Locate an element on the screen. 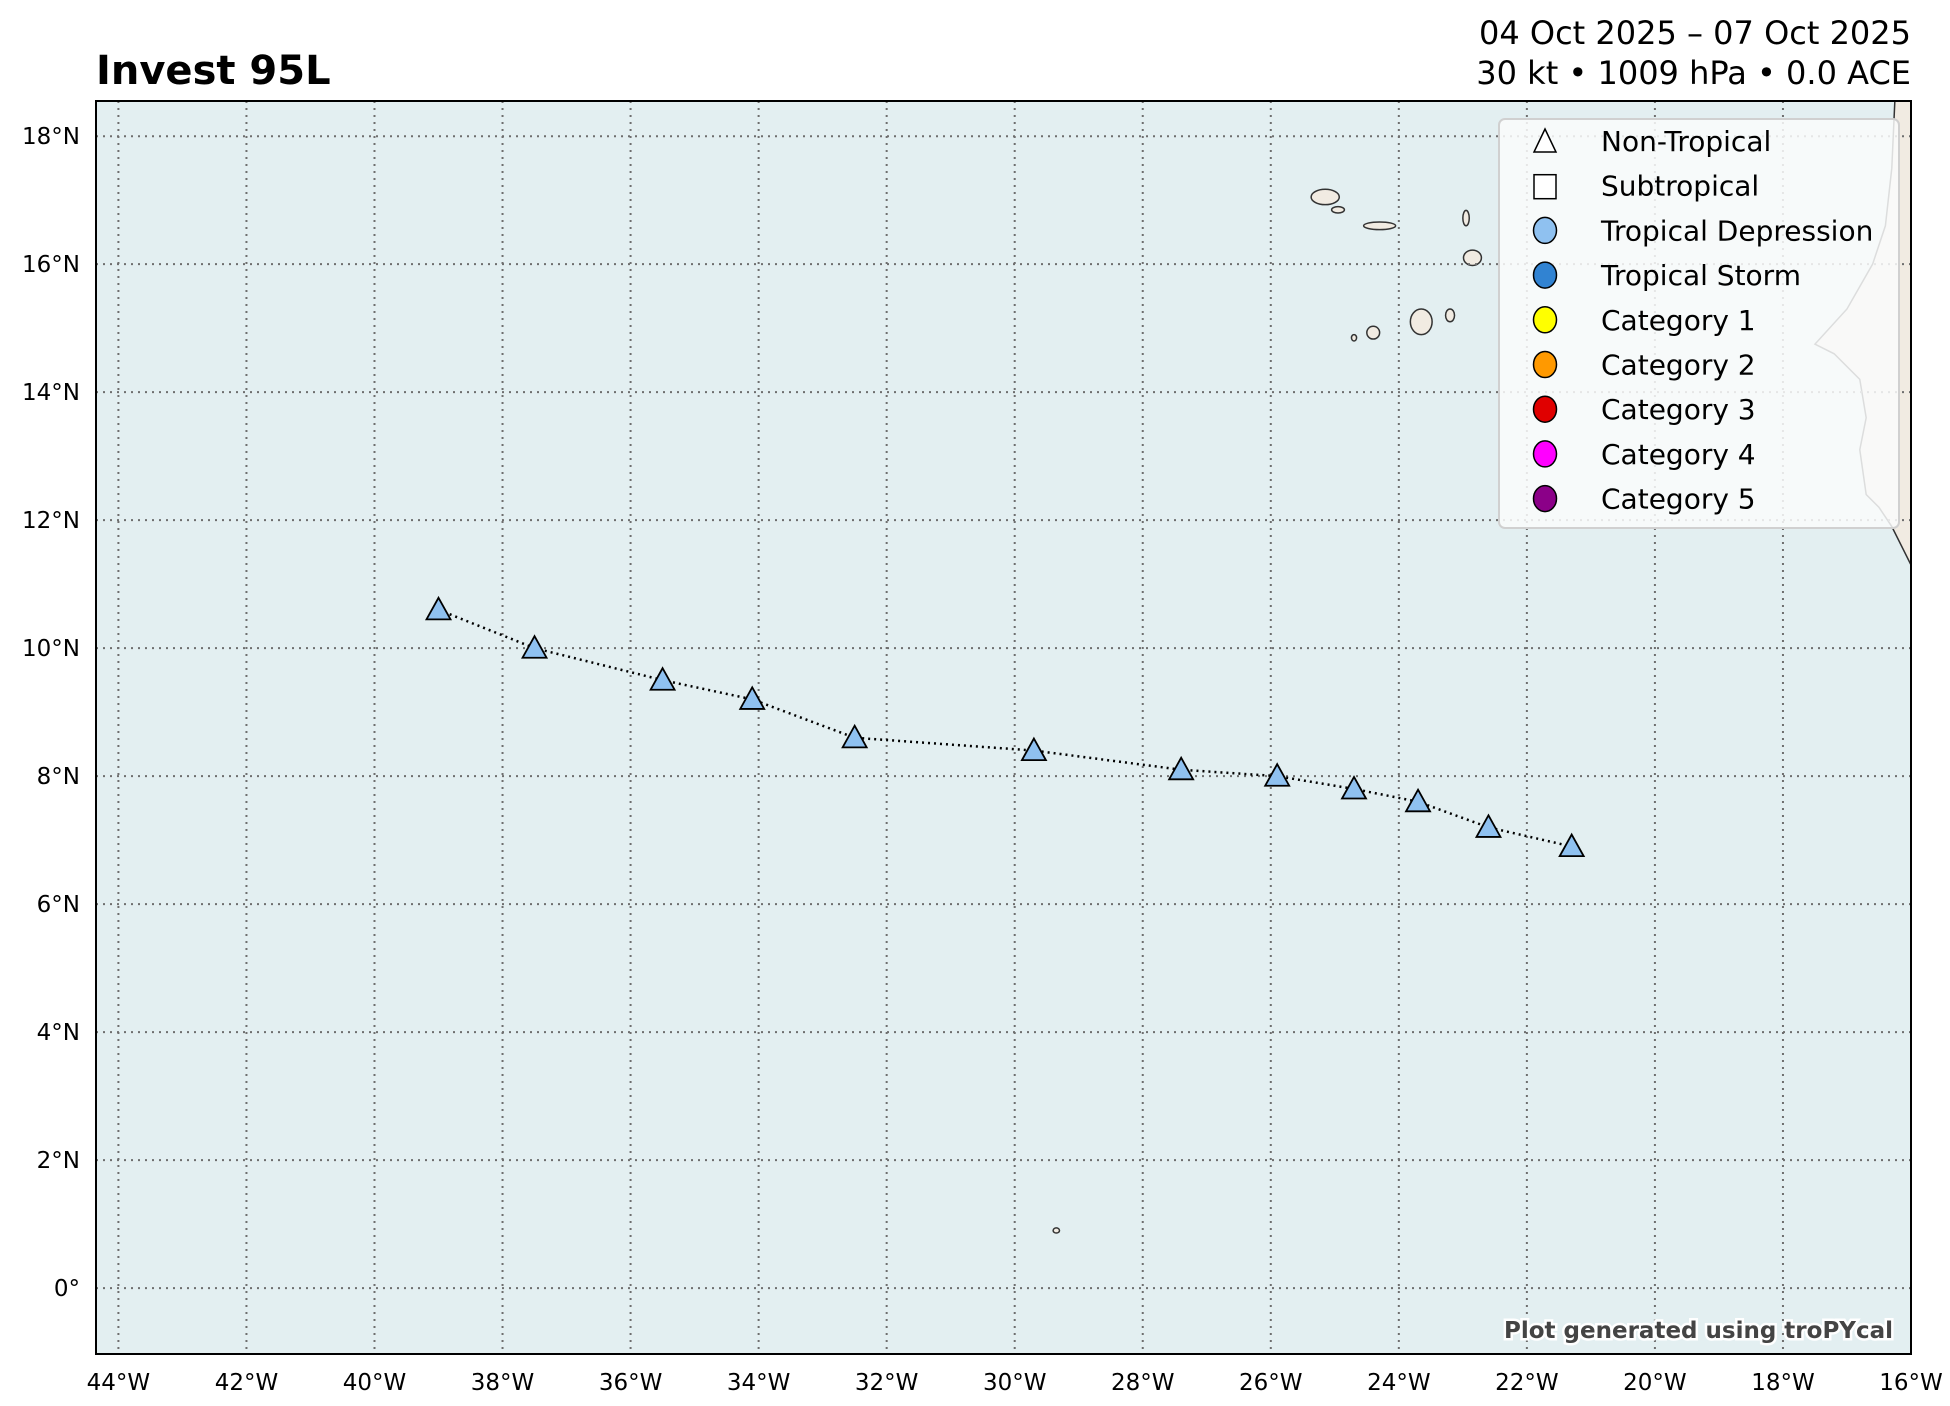 Image resolution: width=1950 pixels, height=1406 pixels. x-tick-label: 26°W is located at coordinates (1271, 1383).